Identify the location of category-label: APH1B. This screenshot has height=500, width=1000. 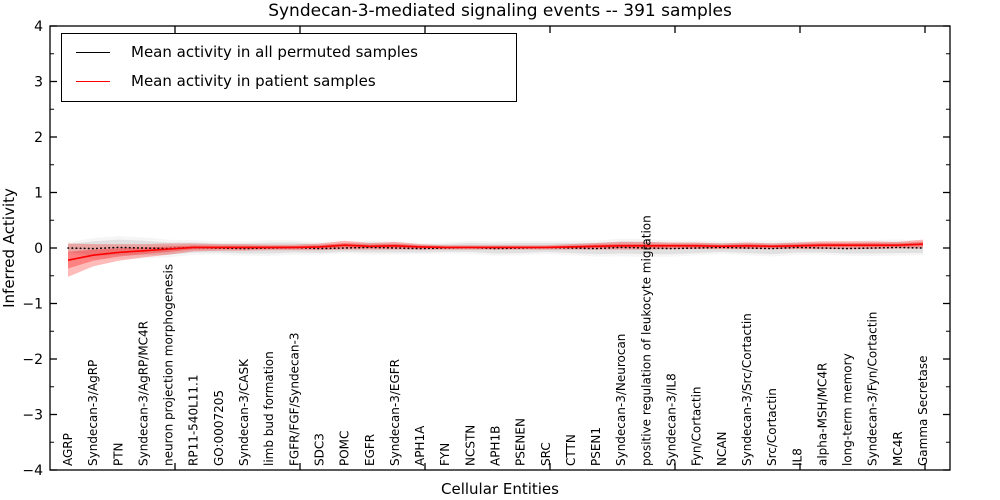
(495, 446).